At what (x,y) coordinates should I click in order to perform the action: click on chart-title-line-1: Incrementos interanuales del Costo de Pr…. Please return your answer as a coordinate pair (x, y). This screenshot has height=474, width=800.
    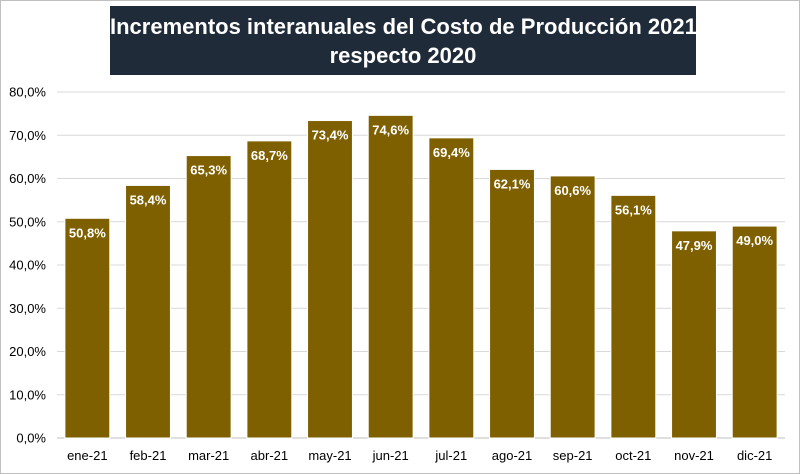
    Looking at the image, I should click on (403, 26).